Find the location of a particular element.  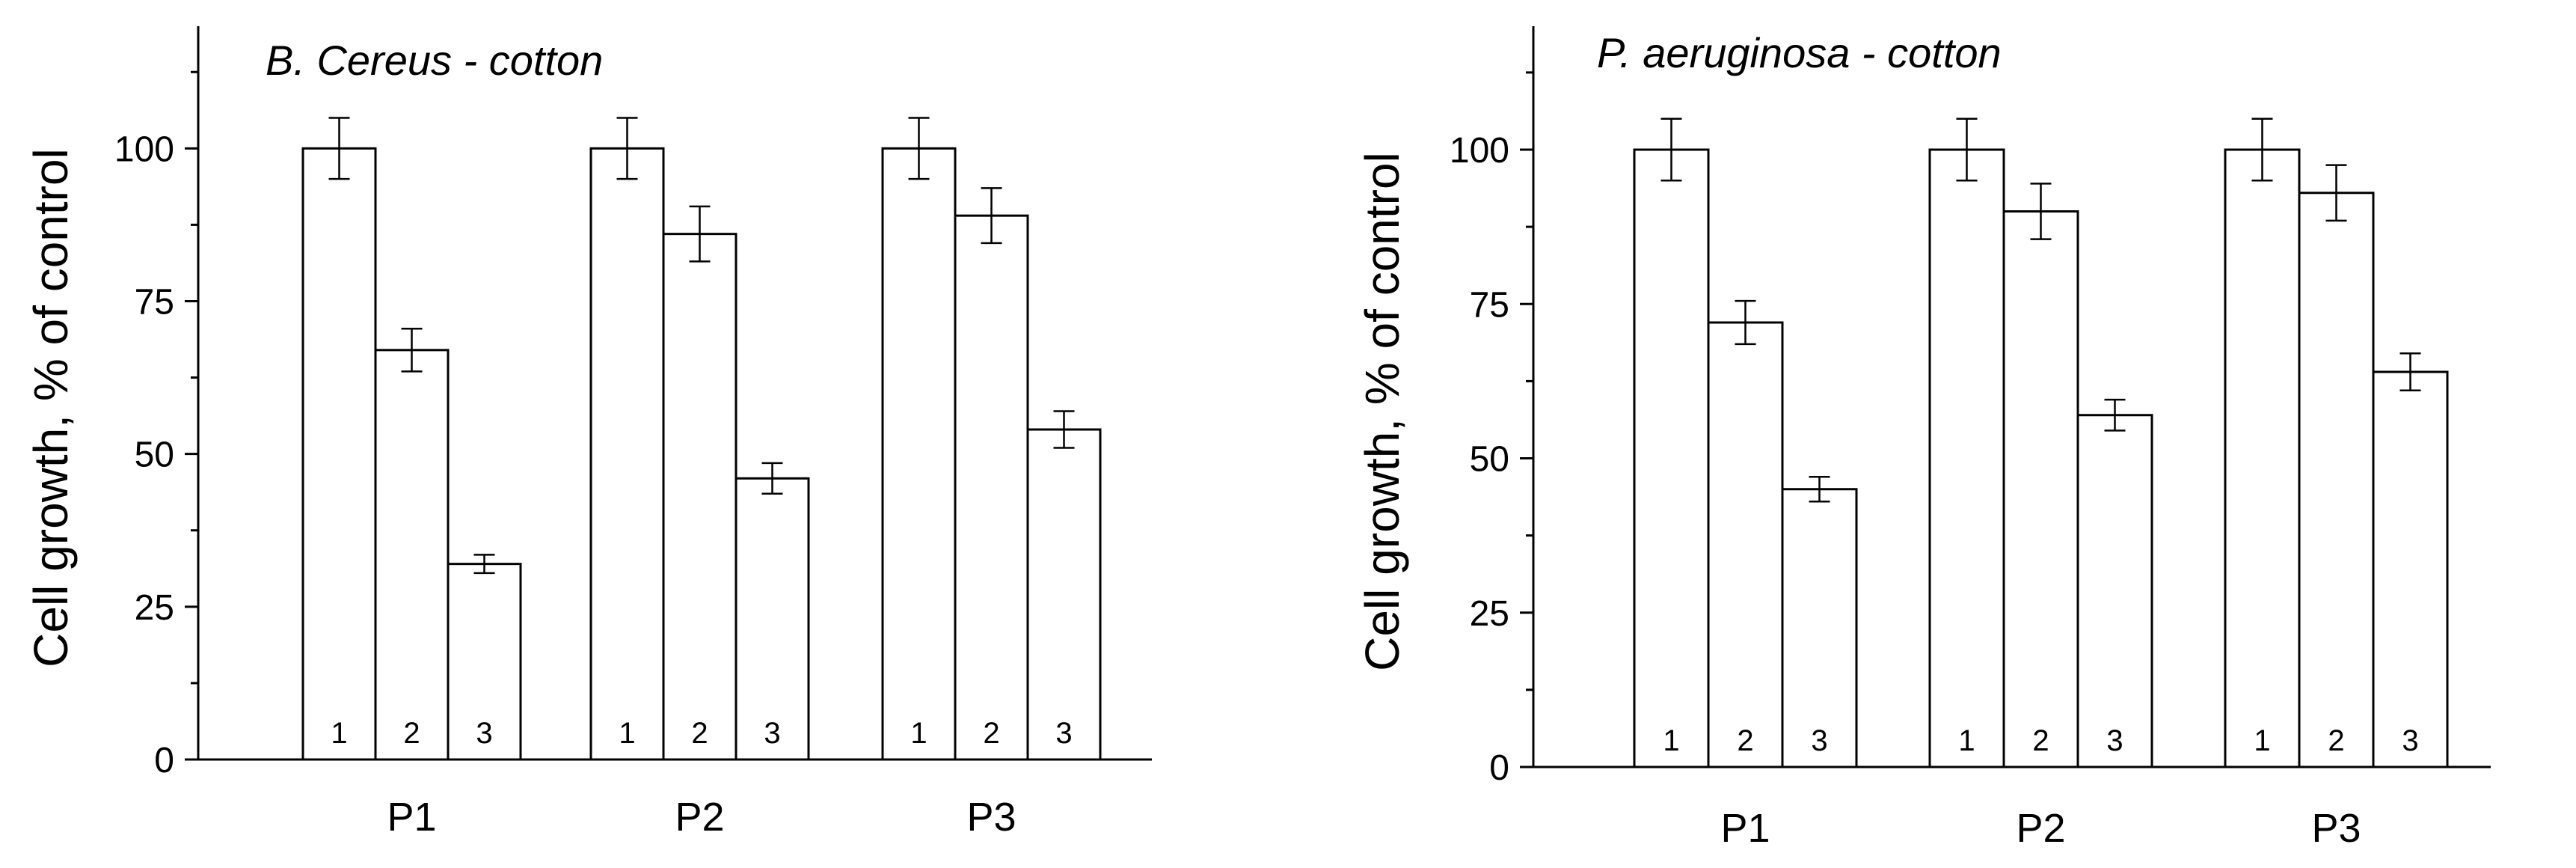

chart-title: B. Cereus - cotton is located at coordinates (434, 61).